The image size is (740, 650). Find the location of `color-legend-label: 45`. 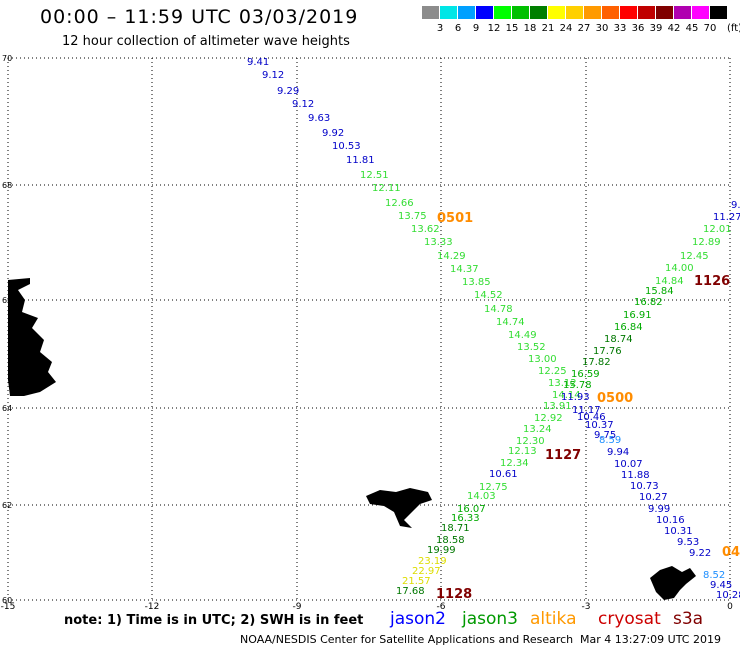

color-legend-label: 45 is located at coordinates (692, 28).